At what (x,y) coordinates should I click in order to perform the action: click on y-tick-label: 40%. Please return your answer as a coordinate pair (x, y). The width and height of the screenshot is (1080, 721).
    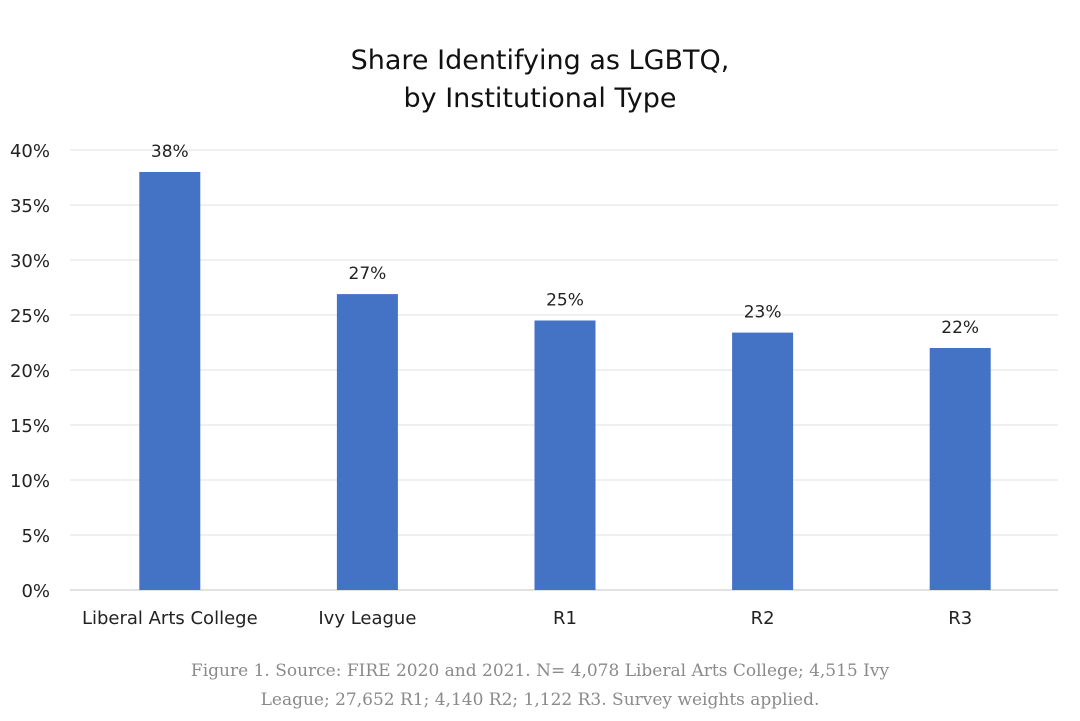
    Looking at the image, I should click on (30, 151).